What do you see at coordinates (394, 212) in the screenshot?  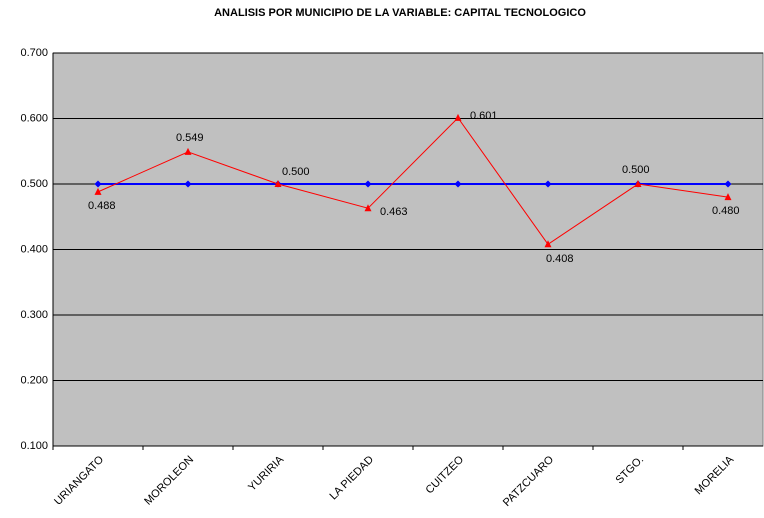 I see `data-label: 0.463` at bounding box center [394, 212].